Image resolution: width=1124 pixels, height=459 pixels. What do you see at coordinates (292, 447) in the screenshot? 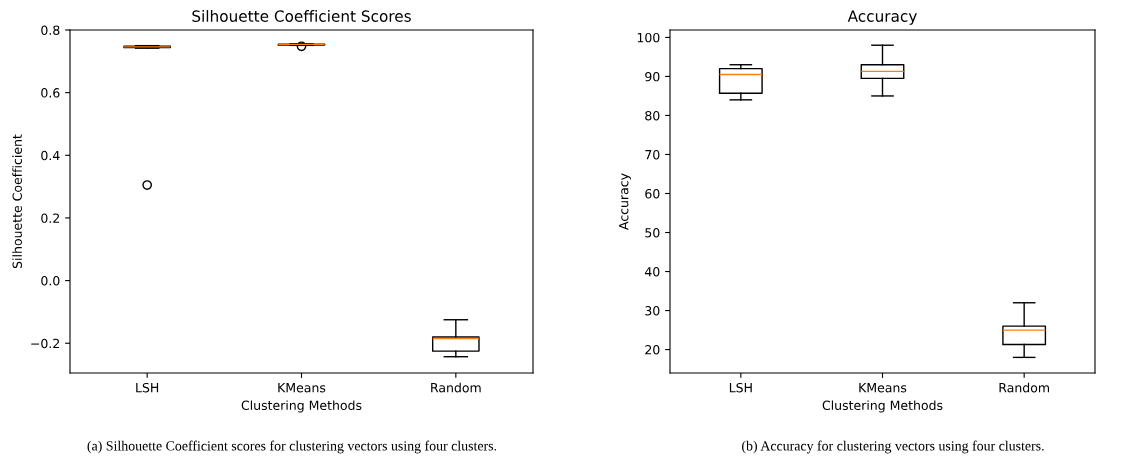
I see `text: (a) Silhouette Coefficient scores for clustering vectors using four clusters.` at bounding box center [292, 447].